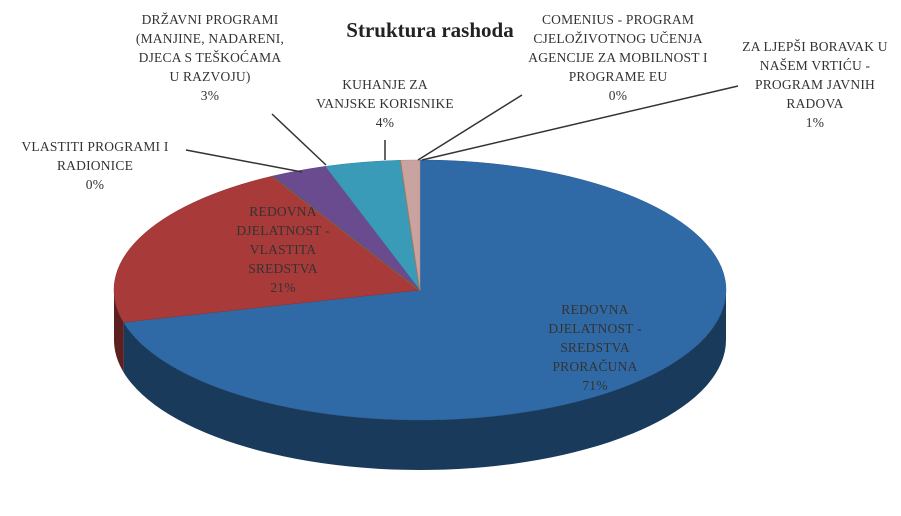 The width and height of the screenshot is (901, 516). I want to click on value-label: 71%, so click(595, 385).